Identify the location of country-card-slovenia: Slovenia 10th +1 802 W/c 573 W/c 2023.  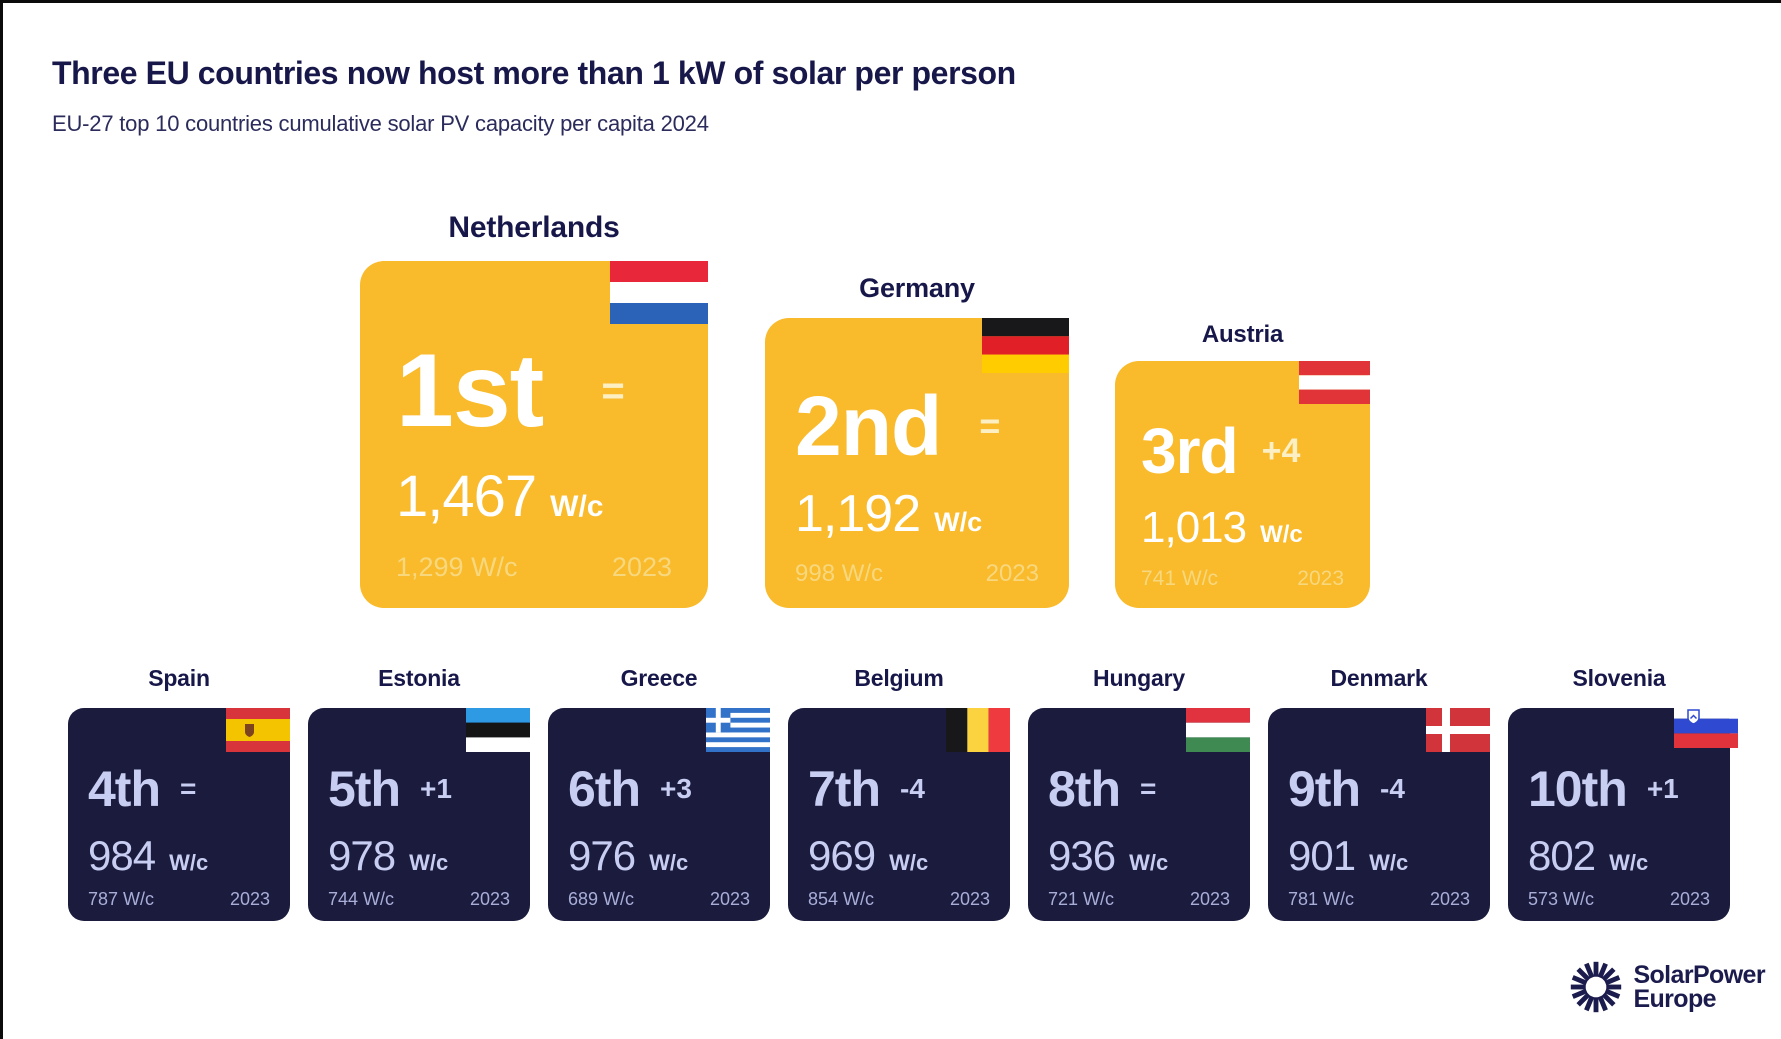
(1623, 793).